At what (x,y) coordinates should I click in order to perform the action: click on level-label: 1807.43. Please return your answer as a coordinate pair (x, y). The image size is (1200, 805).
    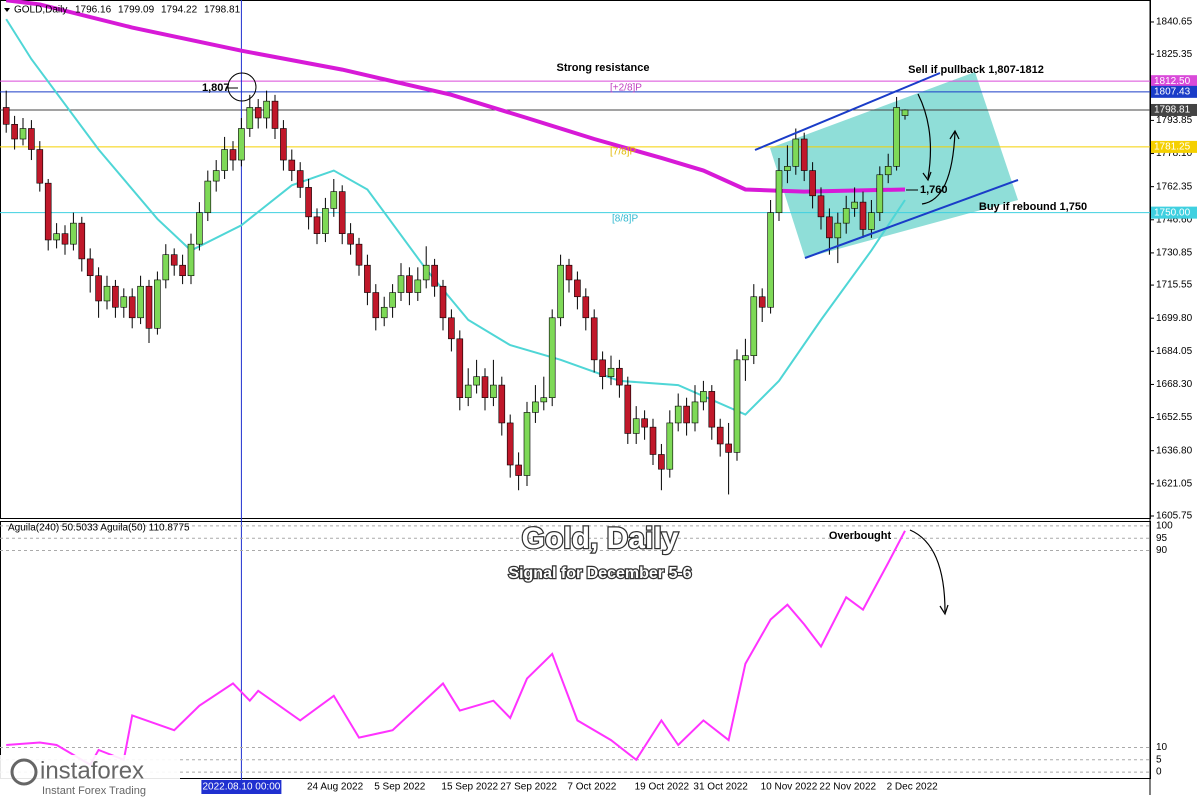
    Looking at the image, I should click on (1172, 91).